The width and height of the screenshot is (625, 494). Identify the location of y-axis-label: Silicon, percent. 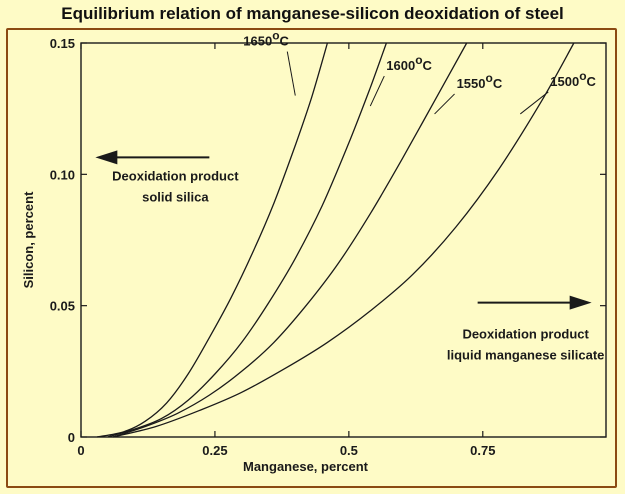
(28, 239).